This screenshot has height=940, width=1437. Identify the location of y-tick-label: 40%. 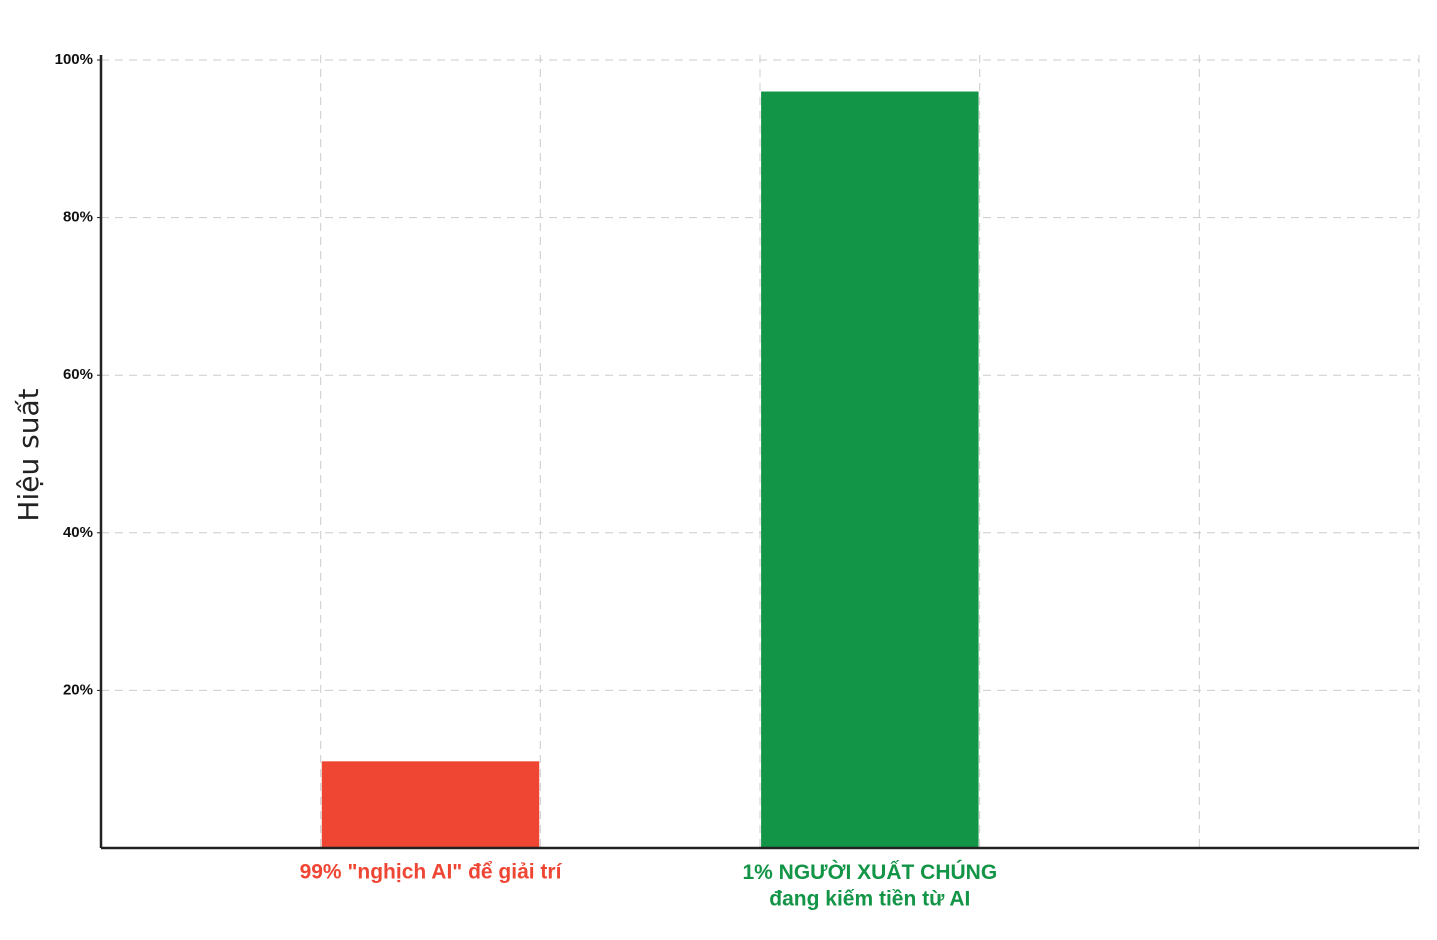
(78, 532).